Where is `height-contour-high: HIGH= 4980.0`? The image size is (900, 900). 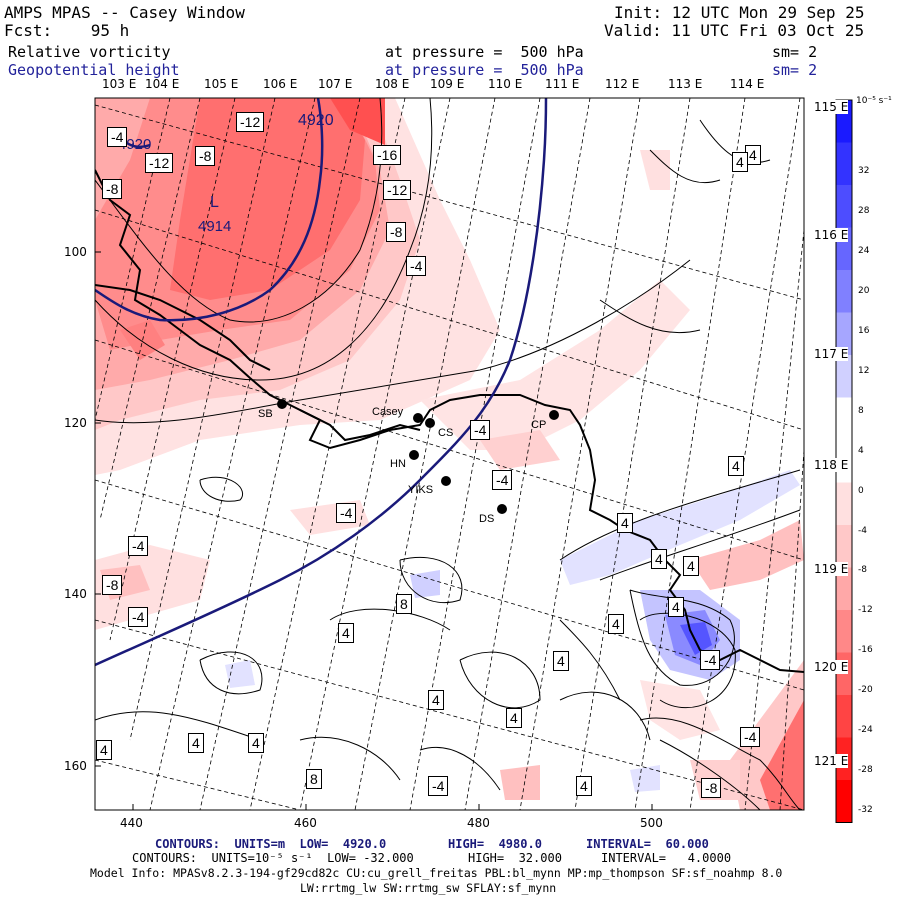 height-contour-high: HIGH= 4980.0 is located at coordinates (495, 844).